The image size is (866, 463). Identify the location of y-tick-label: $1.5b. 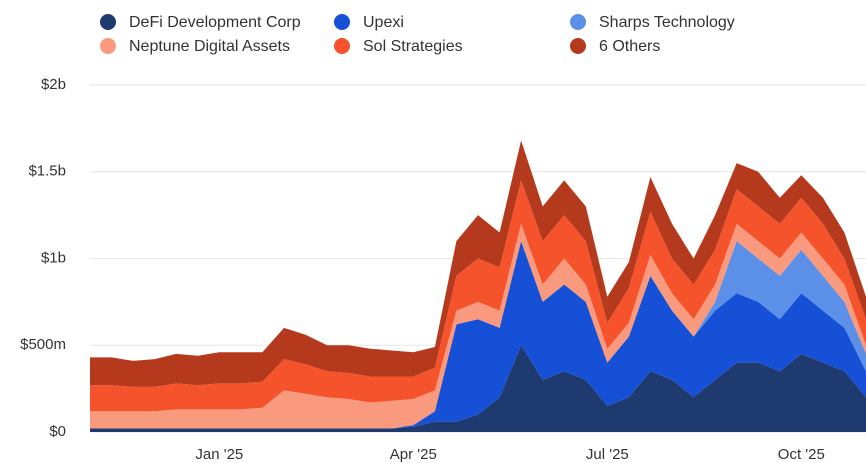
(47, 171).